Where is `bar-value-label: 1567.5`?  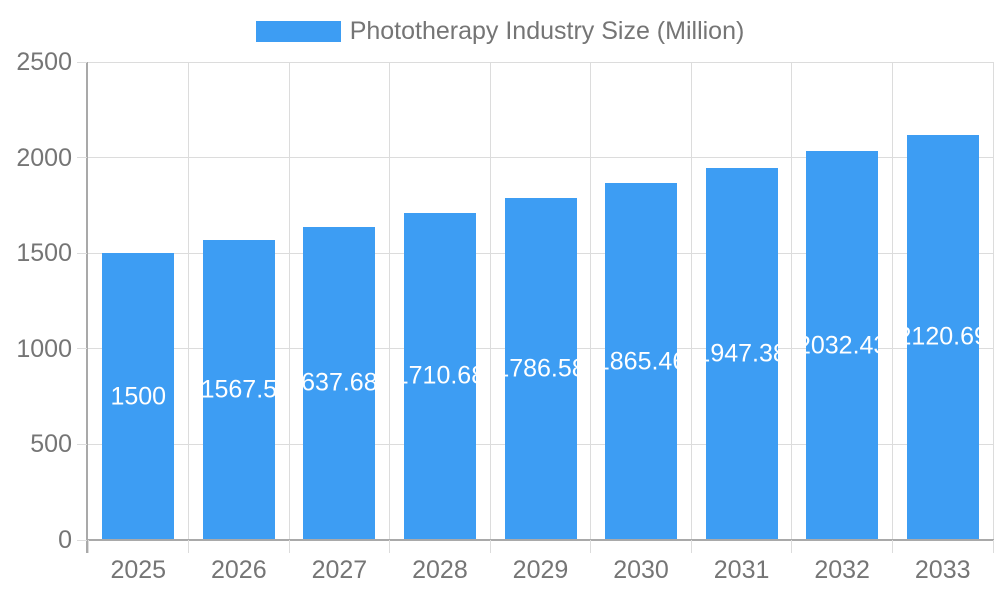
bar-value-label: 1567.5 is located at coordinates (238, 389).